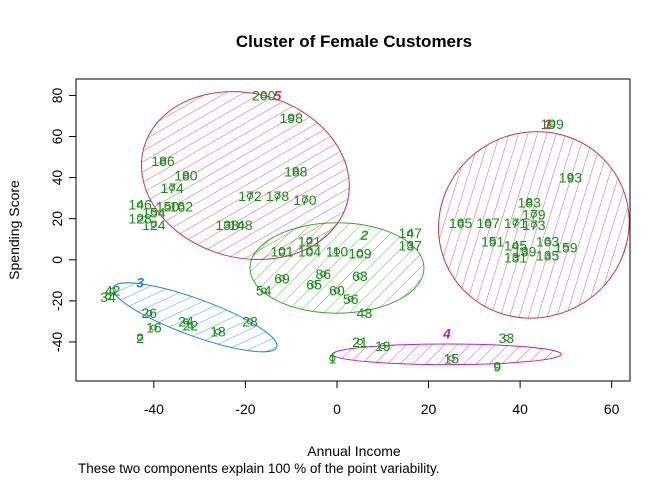 The image size is (672, 480). I want to click on point-label: 109, so click(360, 254).